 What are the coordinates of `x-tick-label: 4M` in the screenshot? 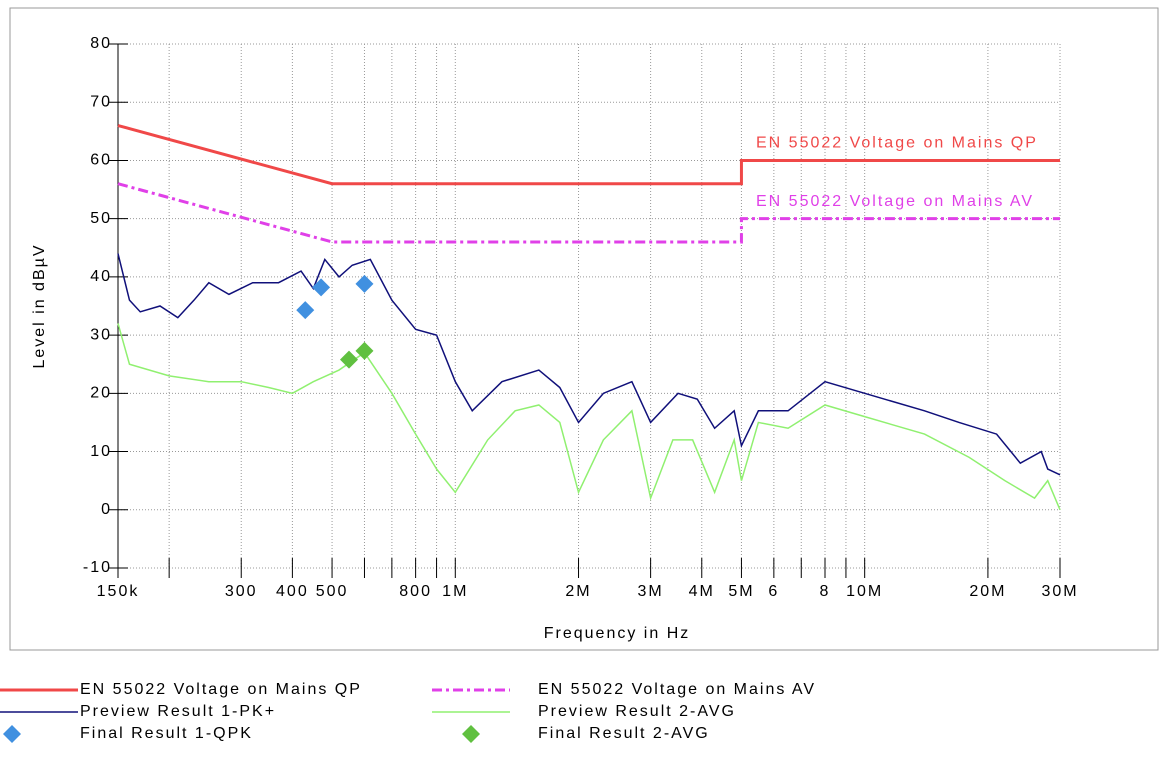 It's located at (702, 591).